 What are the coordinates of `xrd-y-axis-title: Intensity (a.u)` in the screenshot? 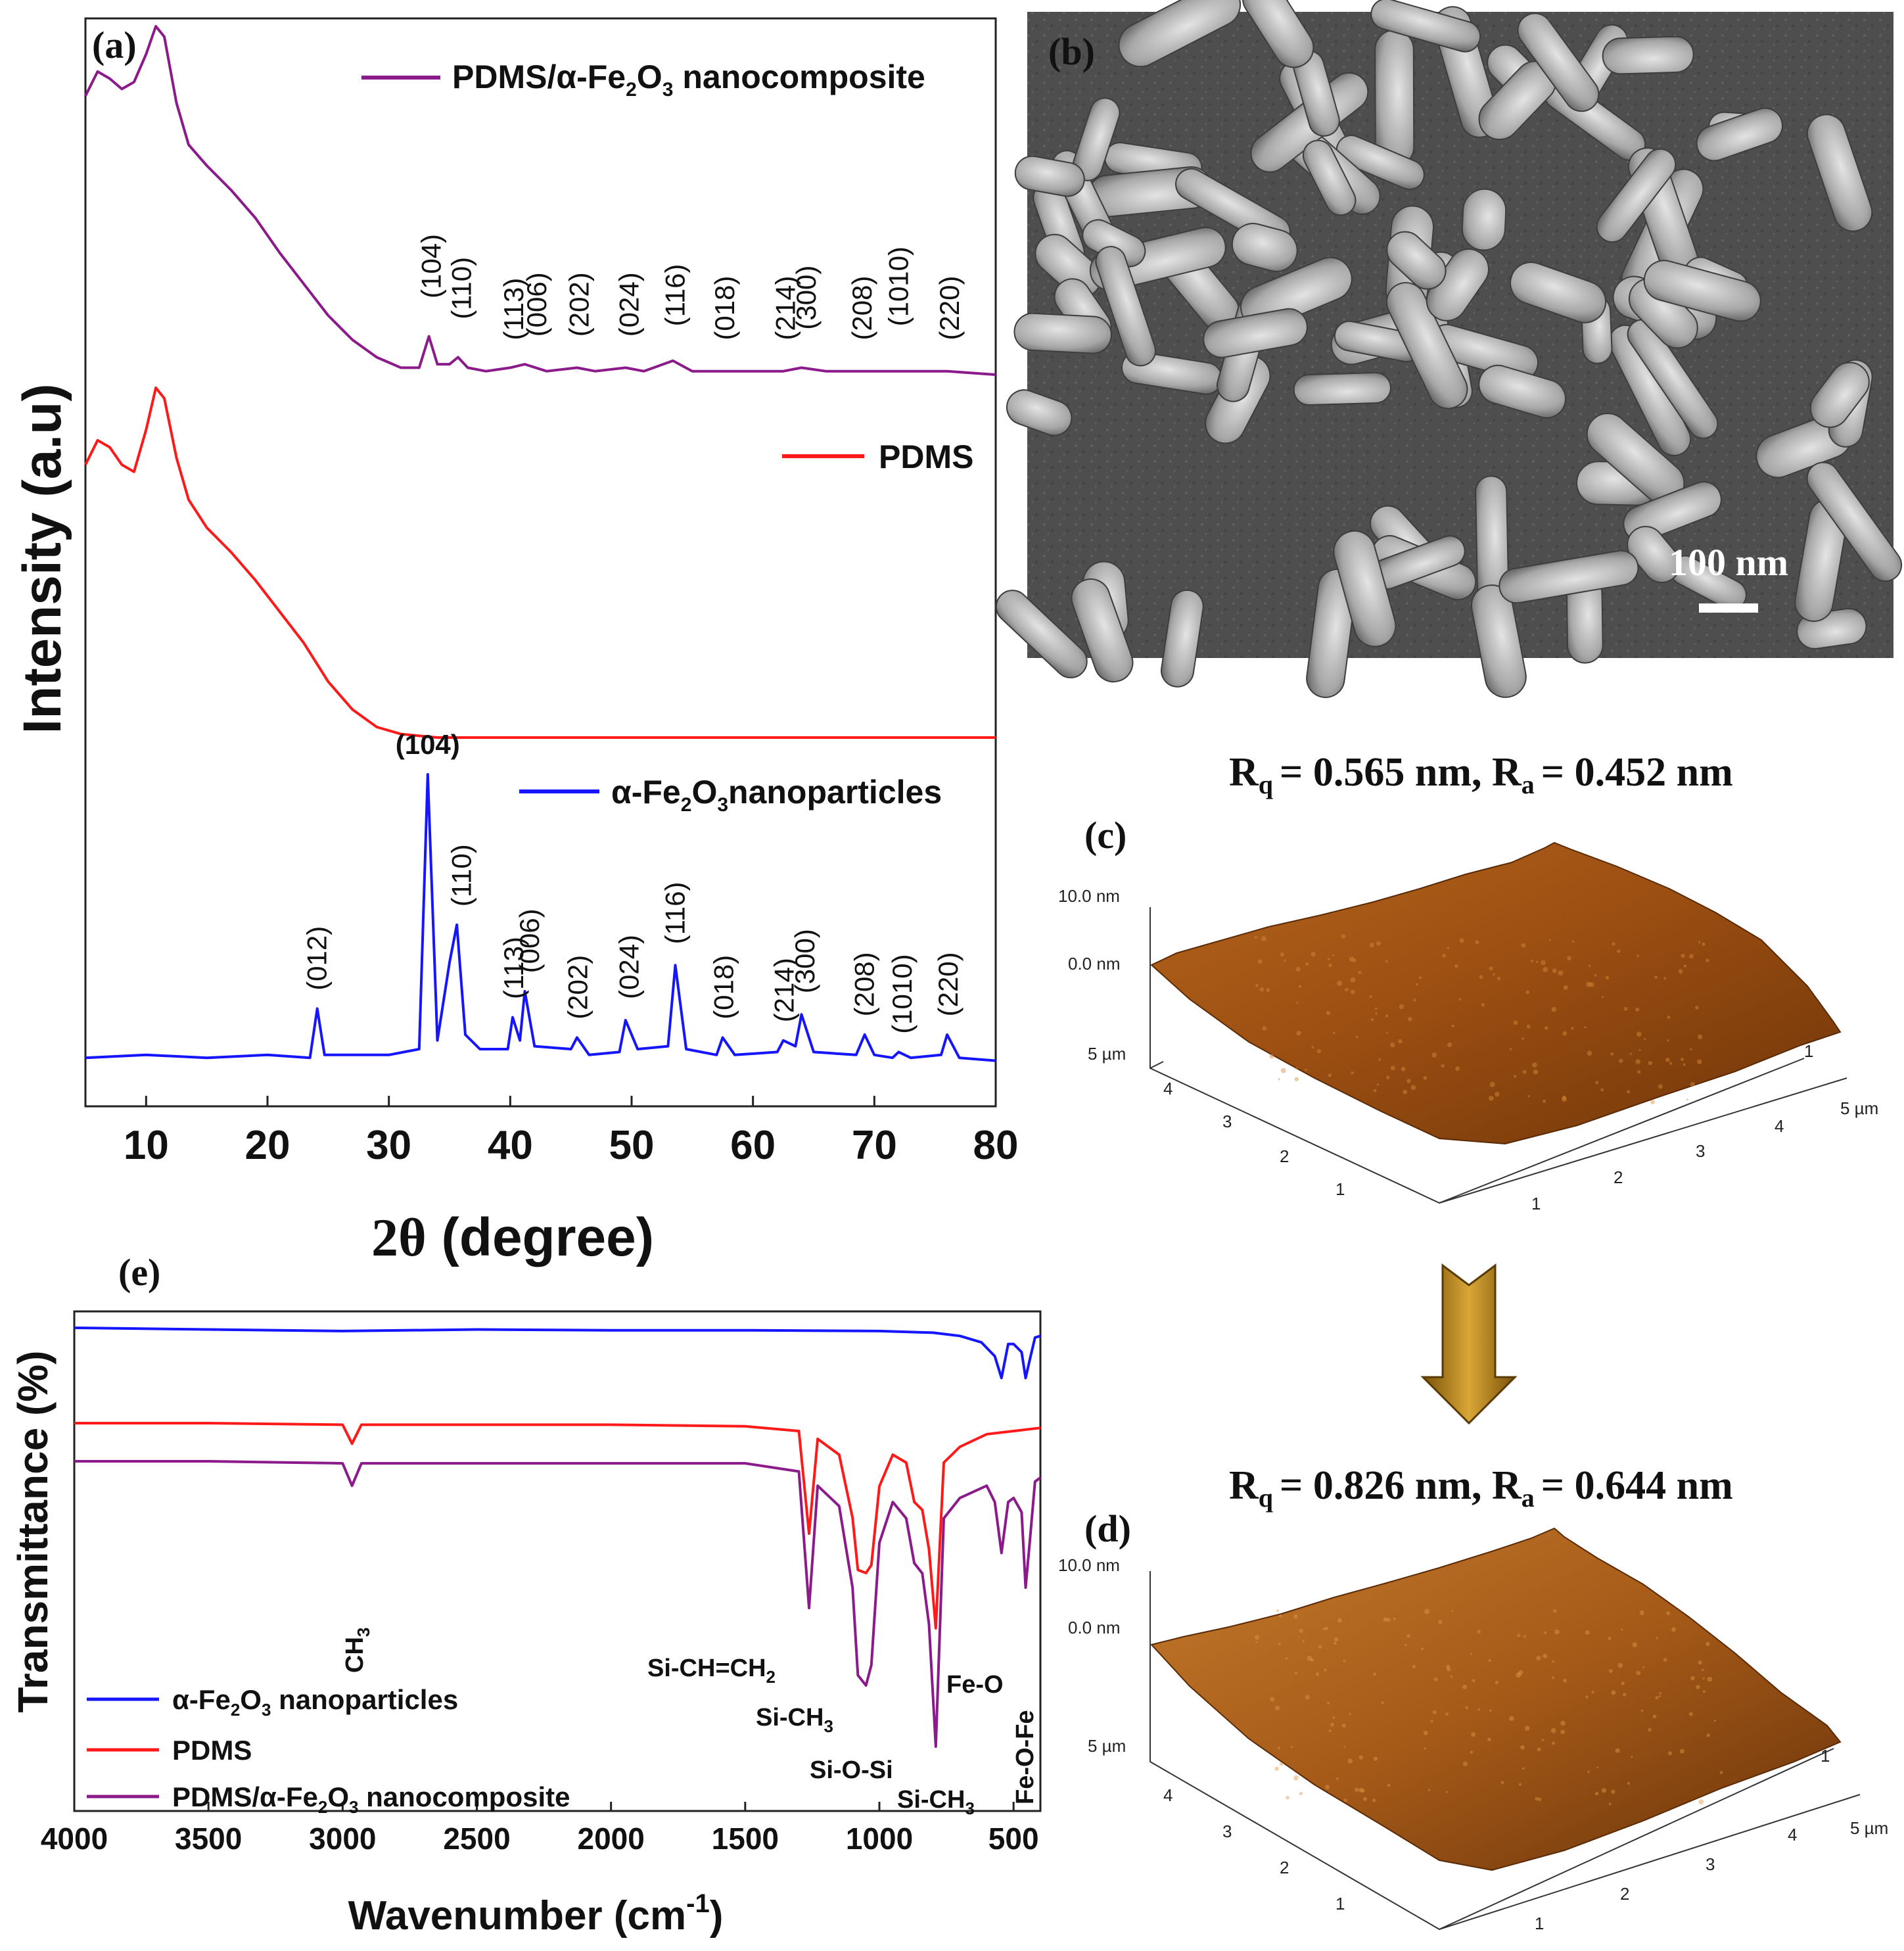 It's located at (42, 558).